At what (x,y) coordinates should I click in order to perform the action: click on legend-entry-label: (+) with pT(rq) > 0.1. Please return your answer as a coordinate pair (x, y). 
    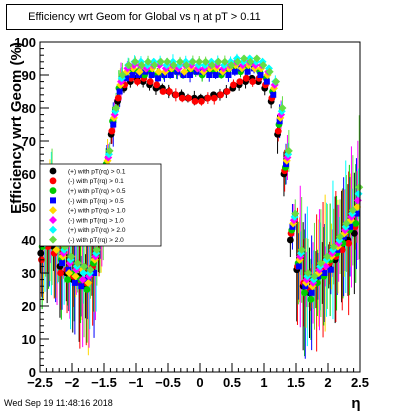
    Looking at the image, I should click on (97, 171).